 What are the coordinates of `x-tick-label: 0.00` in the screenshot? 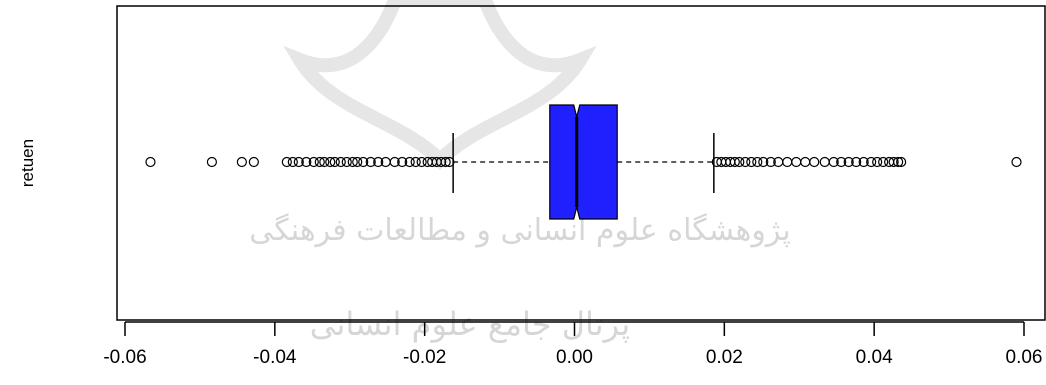 It's located at (574, 357).